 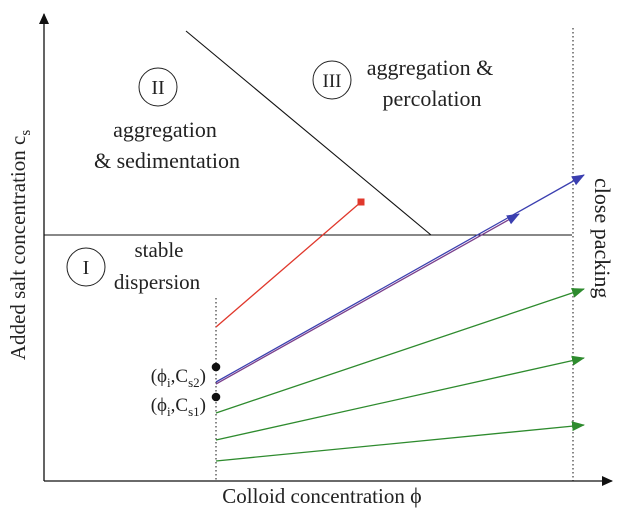 I want to click on x-axis-label: Colloid concentration ϕ, so click(x=321, y=495).